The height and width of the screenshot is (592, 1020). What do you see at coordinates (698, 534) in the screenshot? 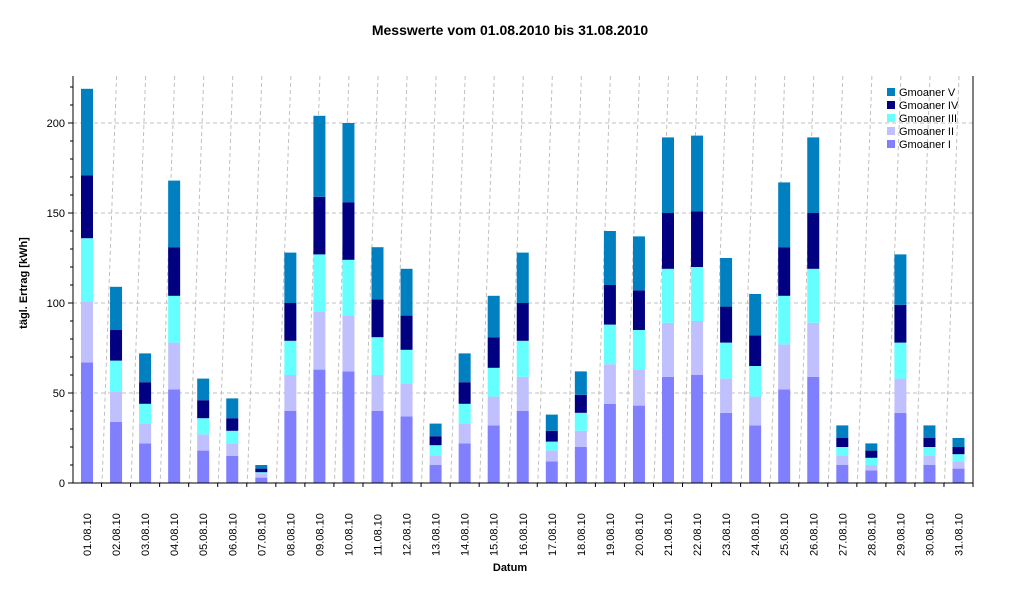
I see `x-tick-label: 22.08.10` at bounding box center [698, 534].